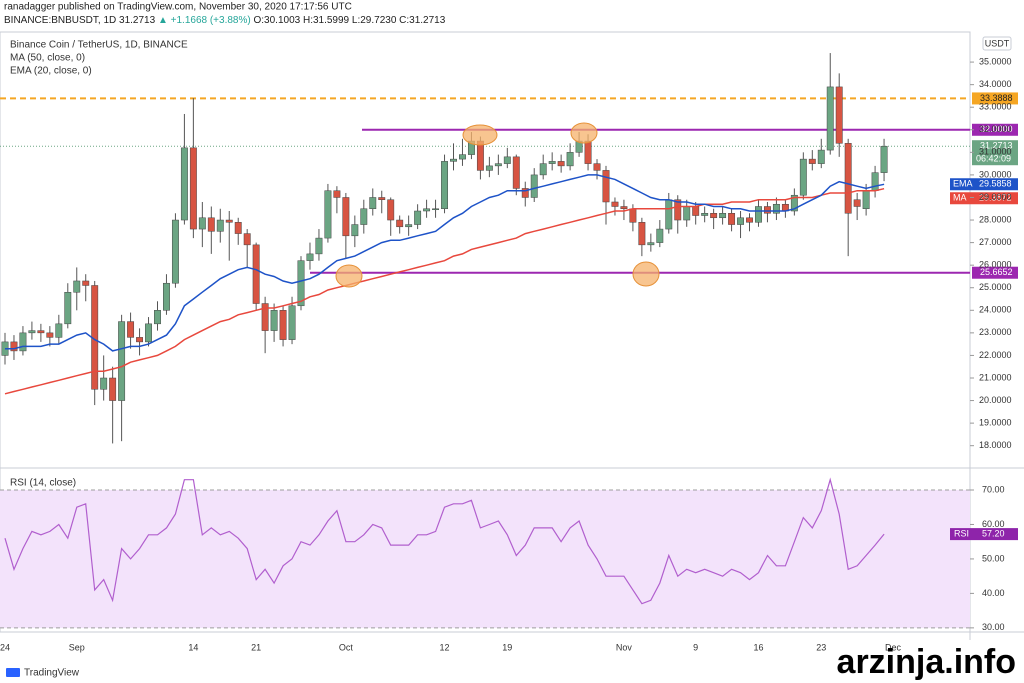 This screenshot has width=1024, height=683. What do you see at coordinates (993, 558) in the screenshot?
I see `rsi-tick-label: 50.00` at bounding box center [993, 558].